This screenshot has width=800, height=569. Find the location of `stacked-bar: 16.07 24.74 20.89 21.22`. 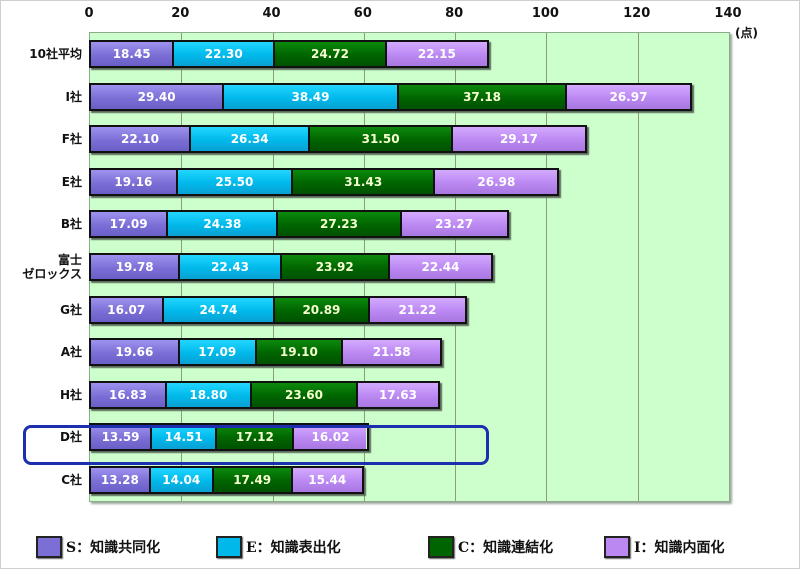

stacked-bar: 16.07 24.74 20.89 21.22 is located at coordinates (278, 309).